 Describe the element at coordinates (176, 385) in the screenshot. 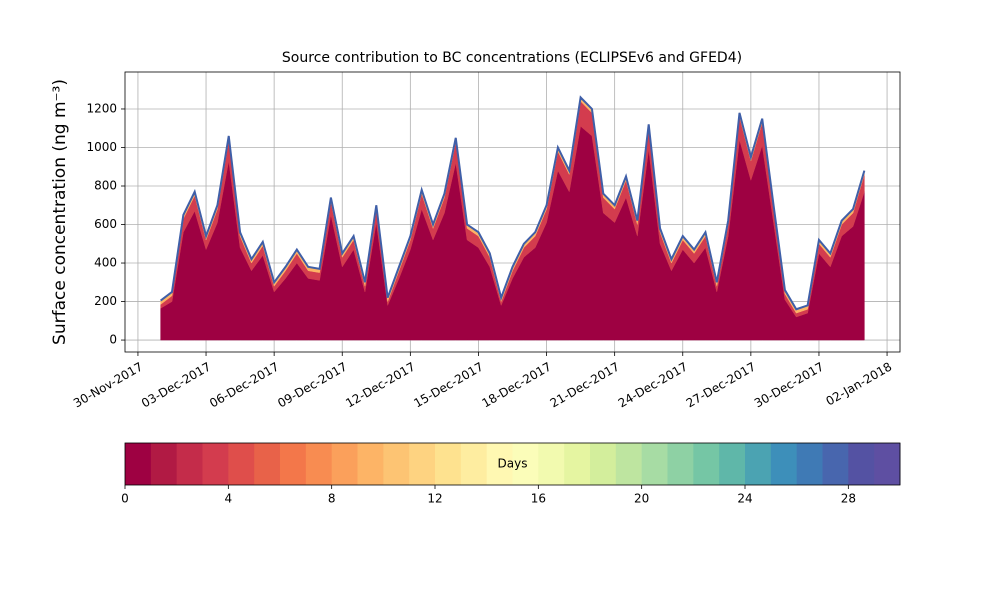

I see `x-tick-label: 03-Dec-2017` at that location.